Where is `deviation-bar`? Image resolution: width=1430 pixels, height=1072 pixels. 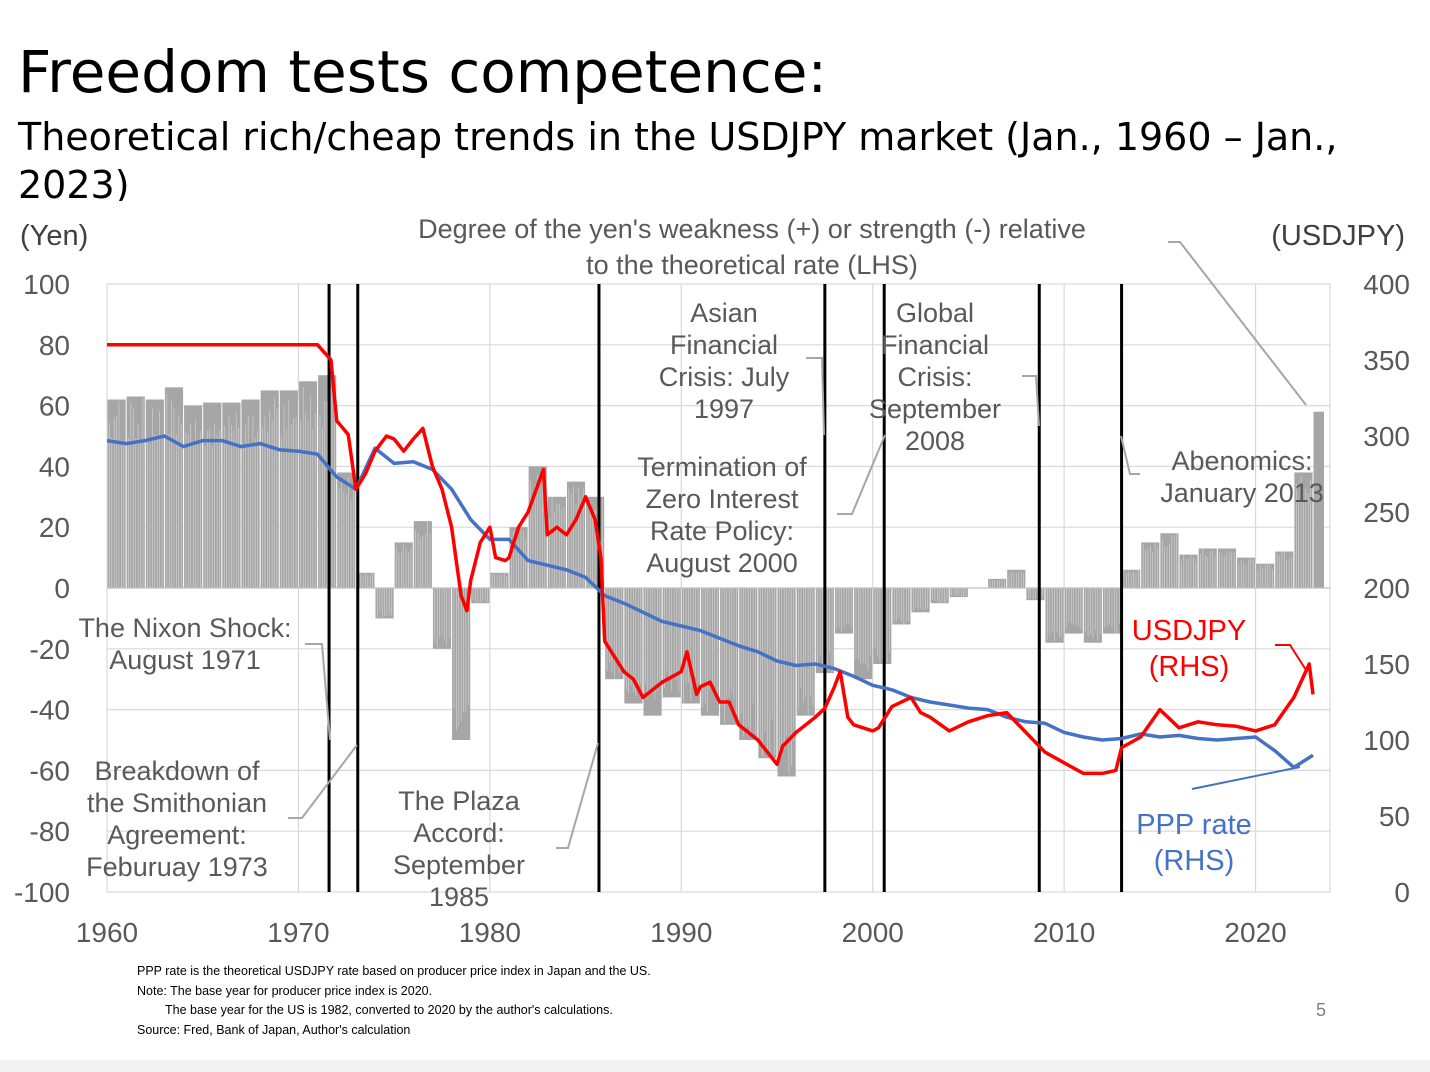
deviation-bar is located at coordinates (1318, 499).